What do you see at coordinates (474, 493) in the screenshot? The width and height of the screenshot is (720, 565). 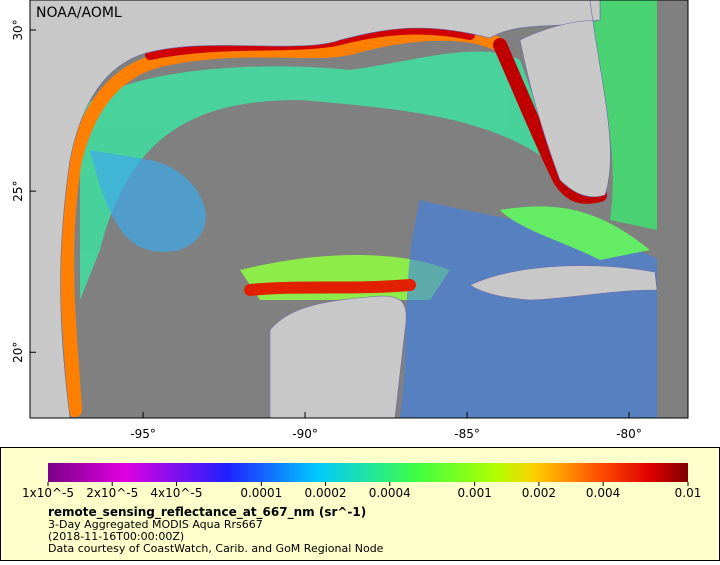 I see `colorbar-tick-label: 0.001` at bounding box center [474, 493].